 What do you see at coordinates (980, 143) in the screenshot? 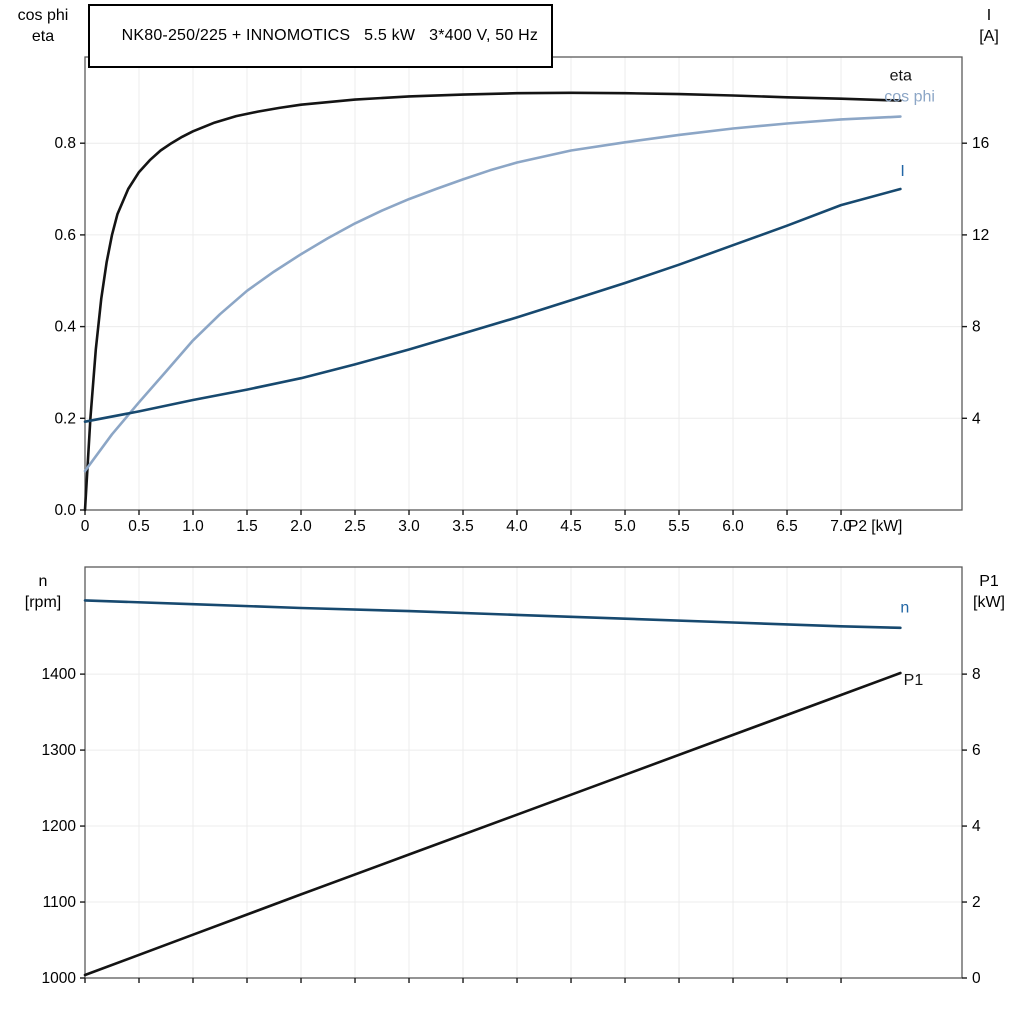
I see `right-tick-label: 16` at bounding box center [980, 143].